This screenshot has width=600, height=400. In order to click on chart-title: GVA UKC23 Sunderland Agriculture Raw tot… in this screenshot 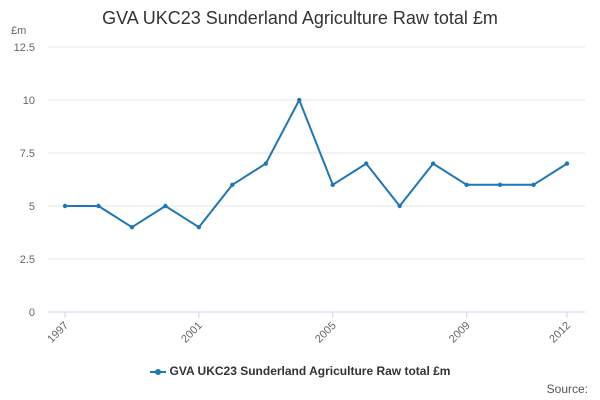, I will do `click(300, 18)`.